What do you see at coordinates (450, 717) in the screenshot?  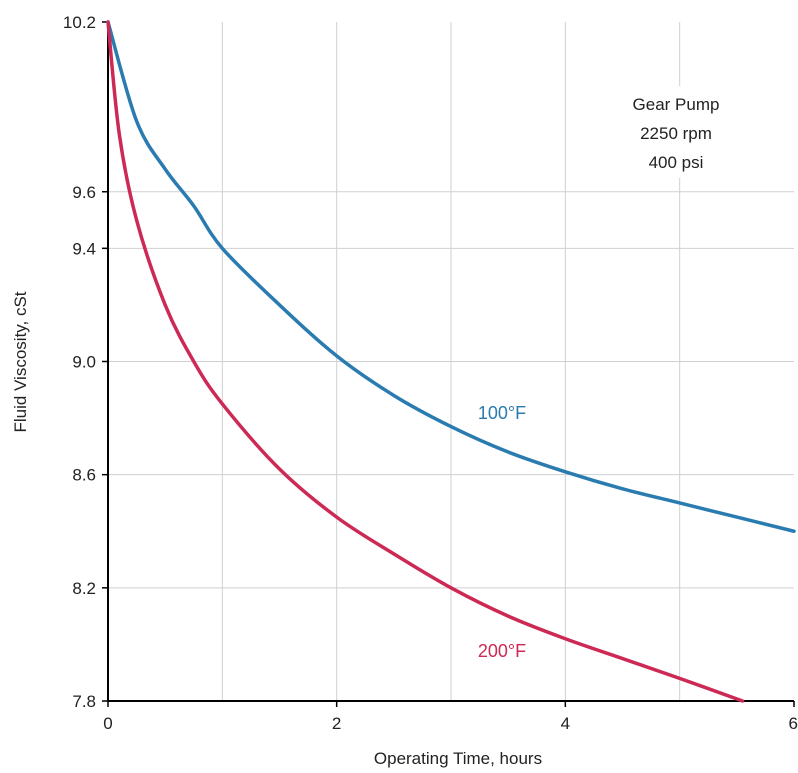 I see `x-tick-labels: 0 2 4 6` at bounding box center [450, 717].